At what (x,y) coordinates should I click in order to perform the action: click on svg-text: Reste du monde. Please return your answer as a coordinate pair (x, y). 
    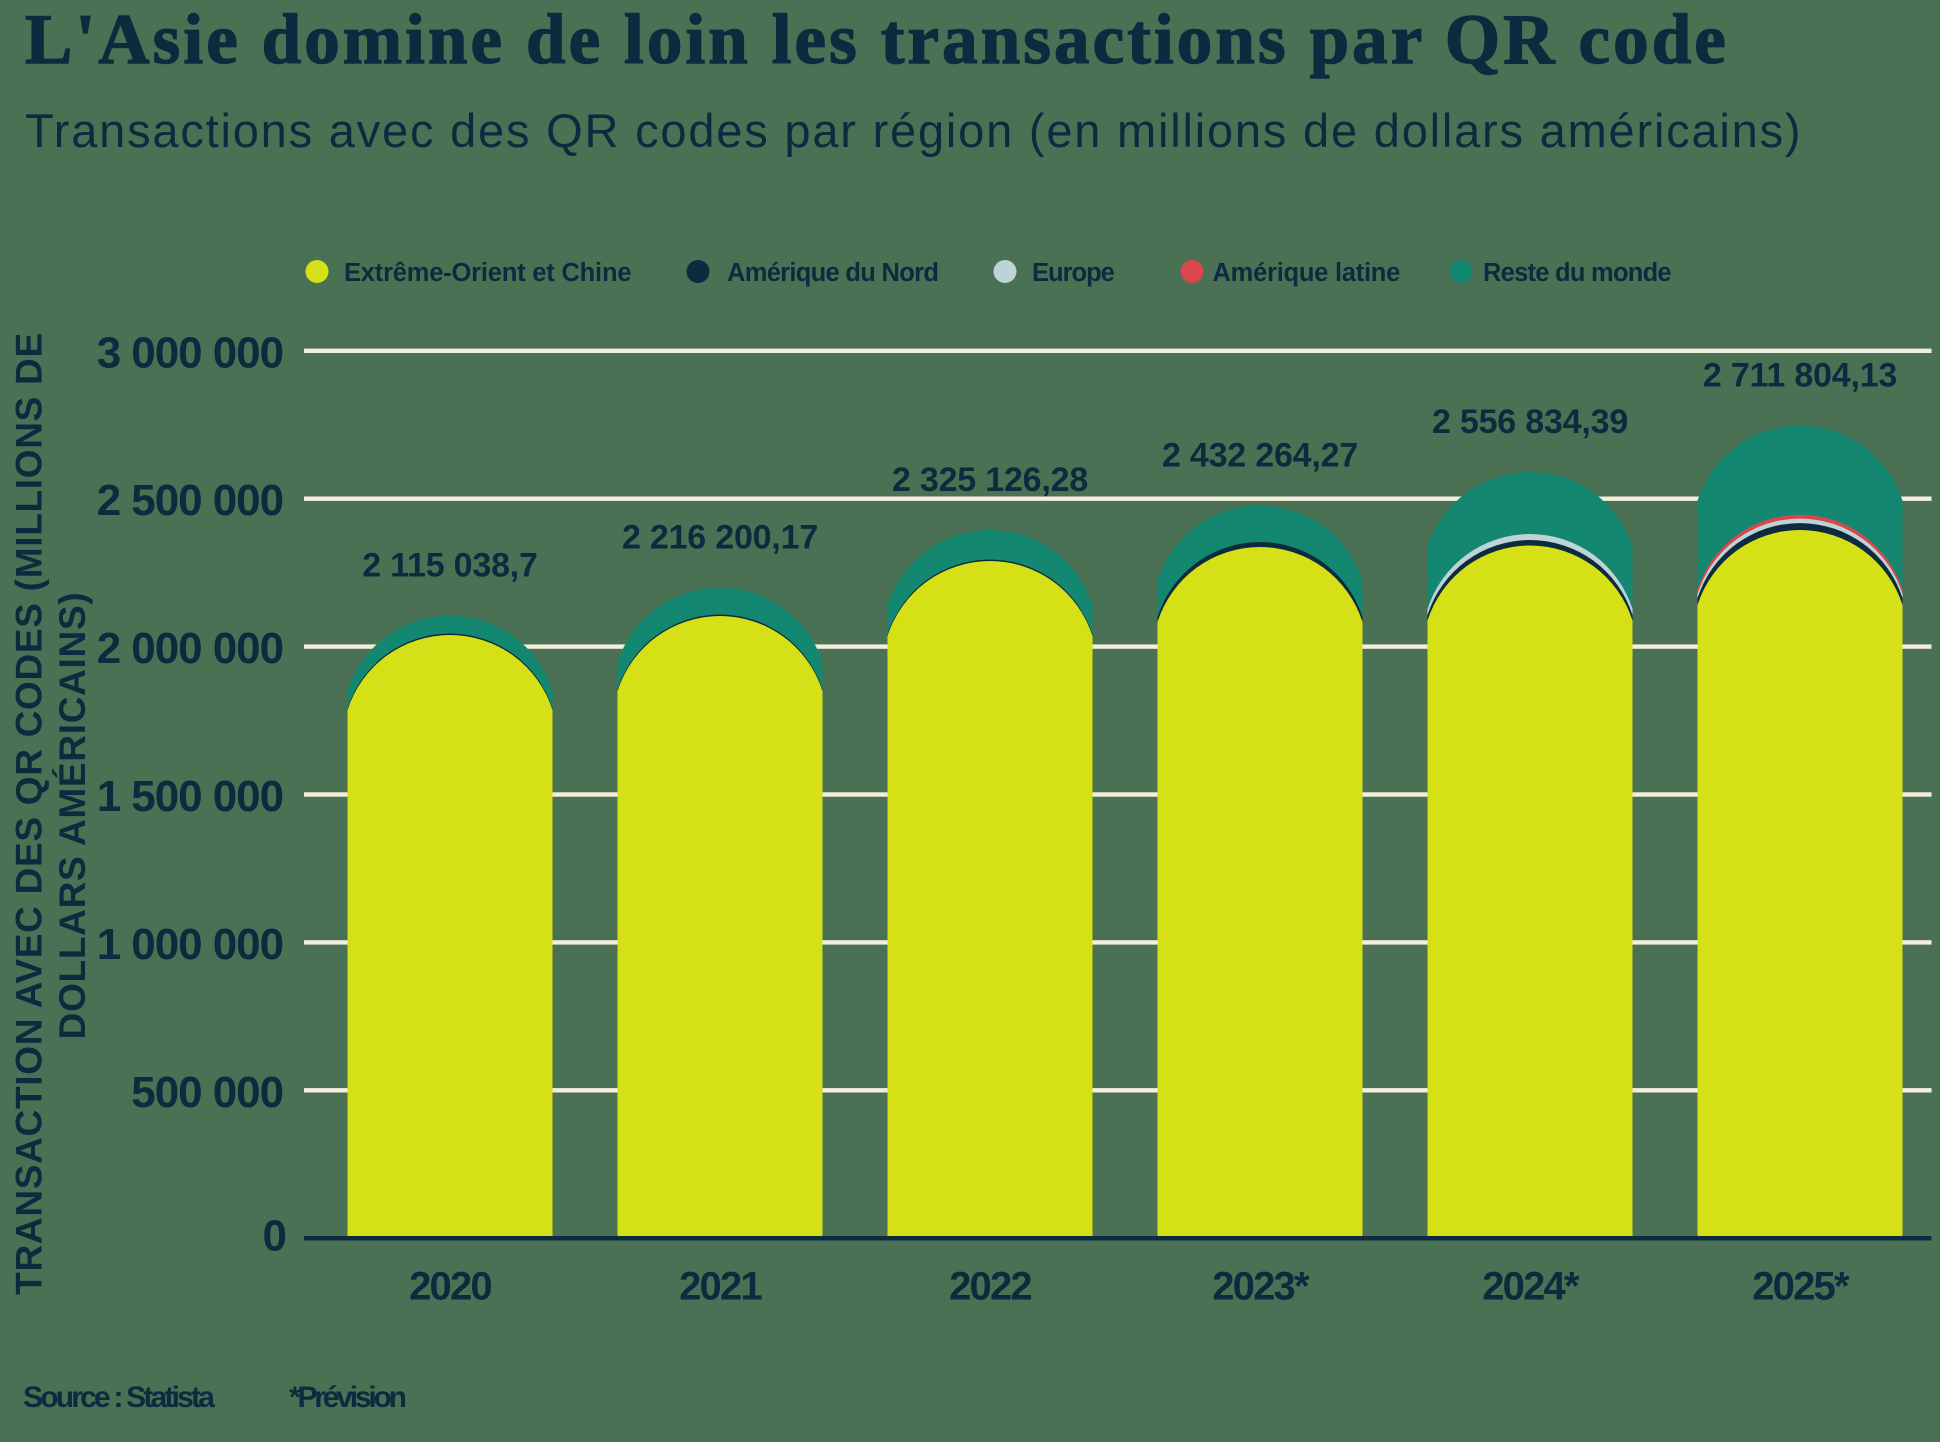
    Looking at the image, I should click on (1577, 273).